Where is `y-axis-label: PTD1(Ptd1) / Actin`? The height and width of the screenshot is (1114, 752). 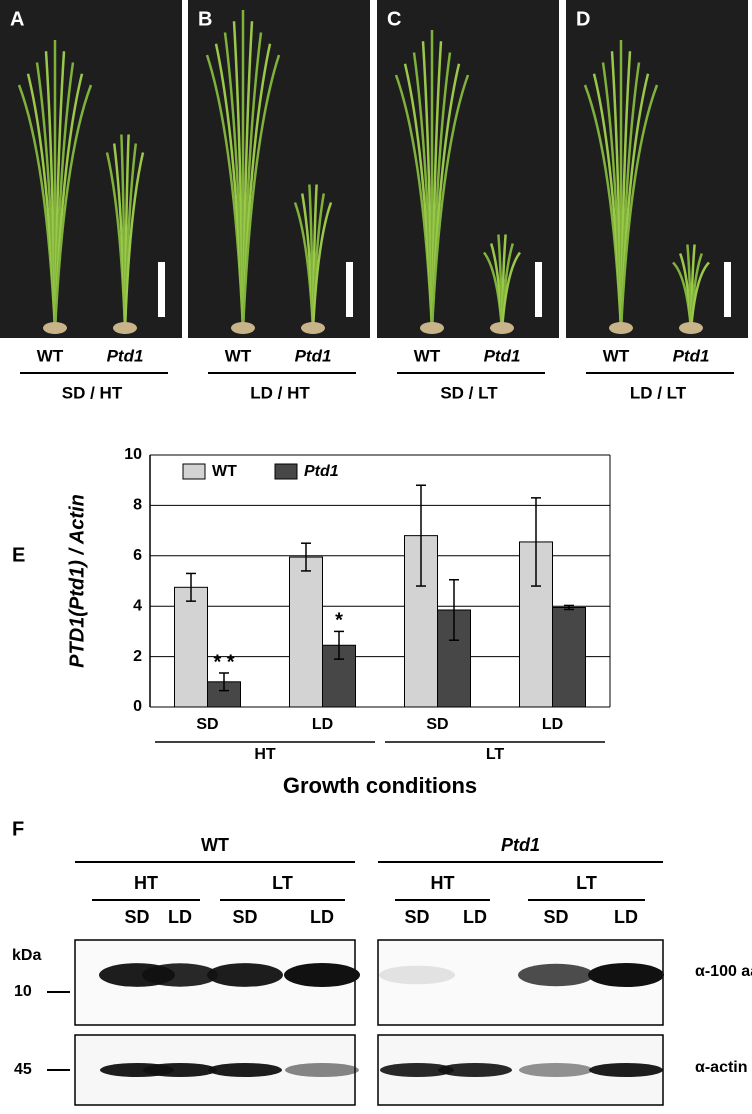
y-axis-label: PTD1(Ptd1) / Actin is located at coordinates (77, 581).